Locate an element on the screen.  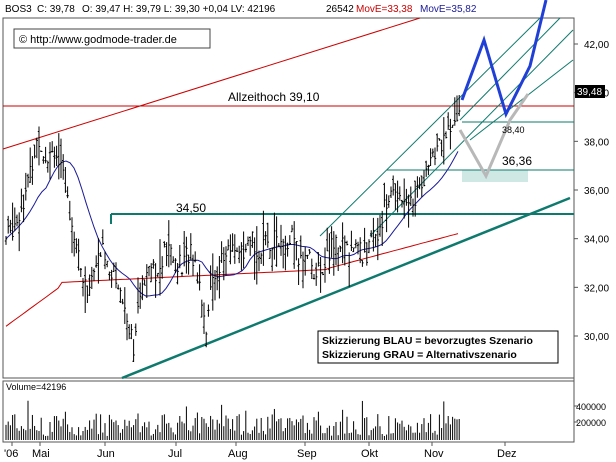
y-tick-label: 30,00 is located at coordinates (596, 337).